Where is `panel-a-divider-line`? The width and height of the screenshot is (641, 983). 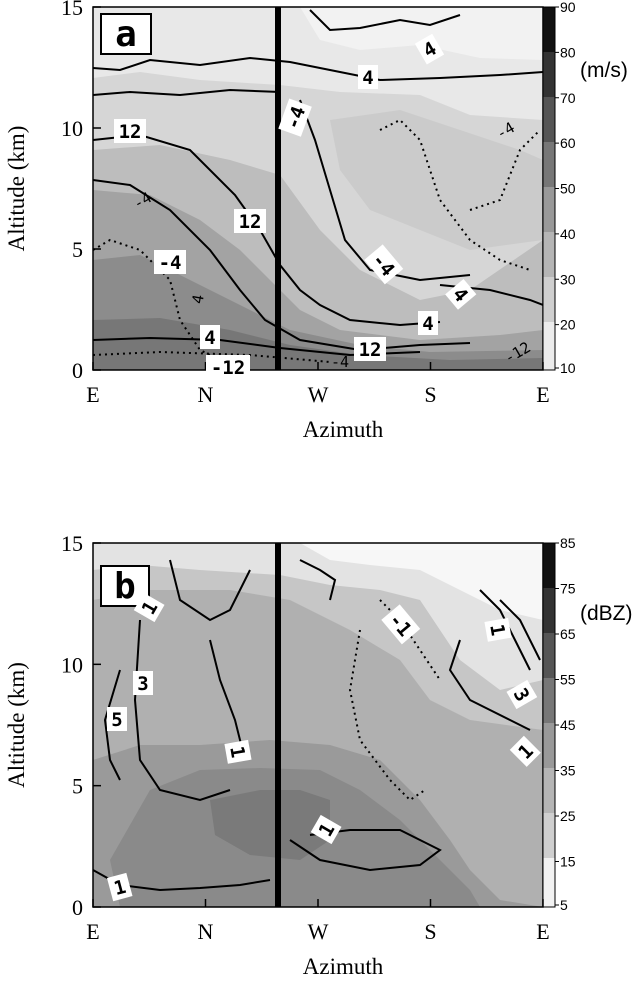 panel-a-divider-line is located at coordinates (278, 188).